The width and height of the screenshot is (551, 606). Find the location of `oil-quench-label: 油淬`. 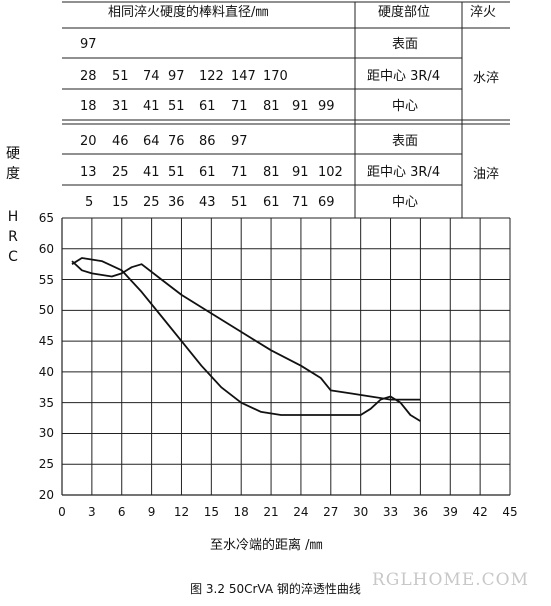

oil-quench-label: 油淬 is located at coordinates (486, 174).